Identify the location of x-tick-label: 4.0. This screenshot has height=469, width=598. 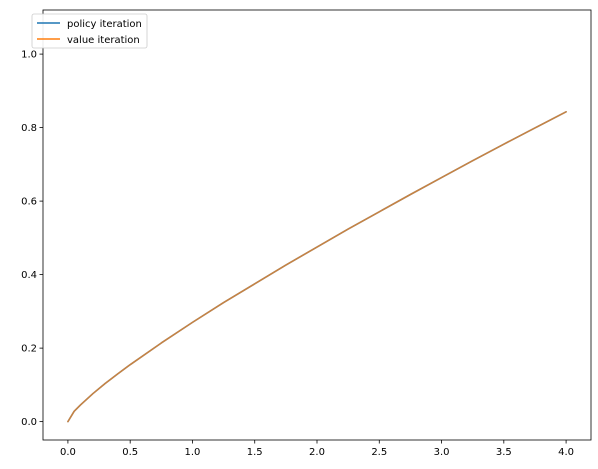
(566, 452).